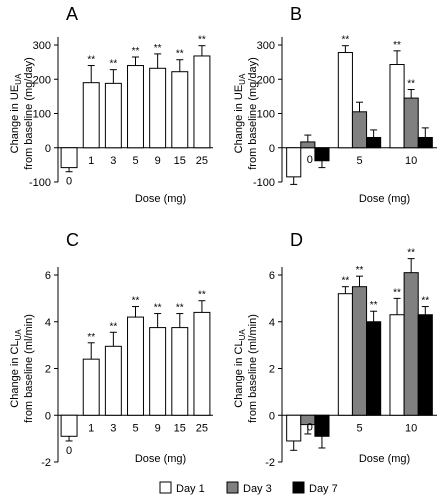  I want to click on panel-letter: B, so click(296, 14).